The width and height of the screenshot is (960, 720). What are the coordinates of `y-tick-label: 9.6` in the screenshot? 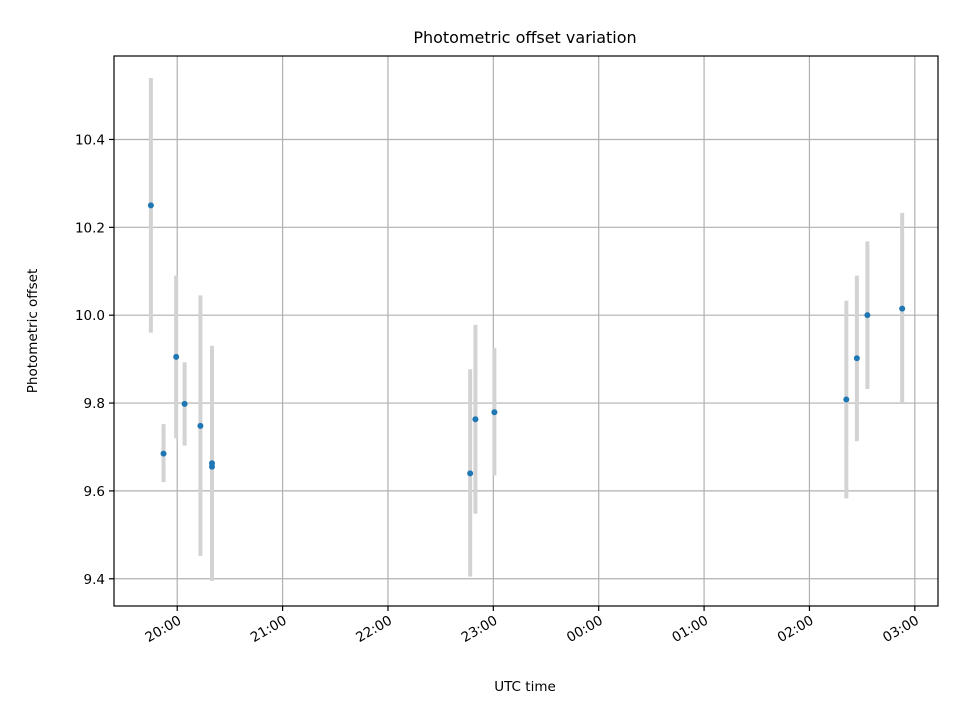 It's located at (94, 492).